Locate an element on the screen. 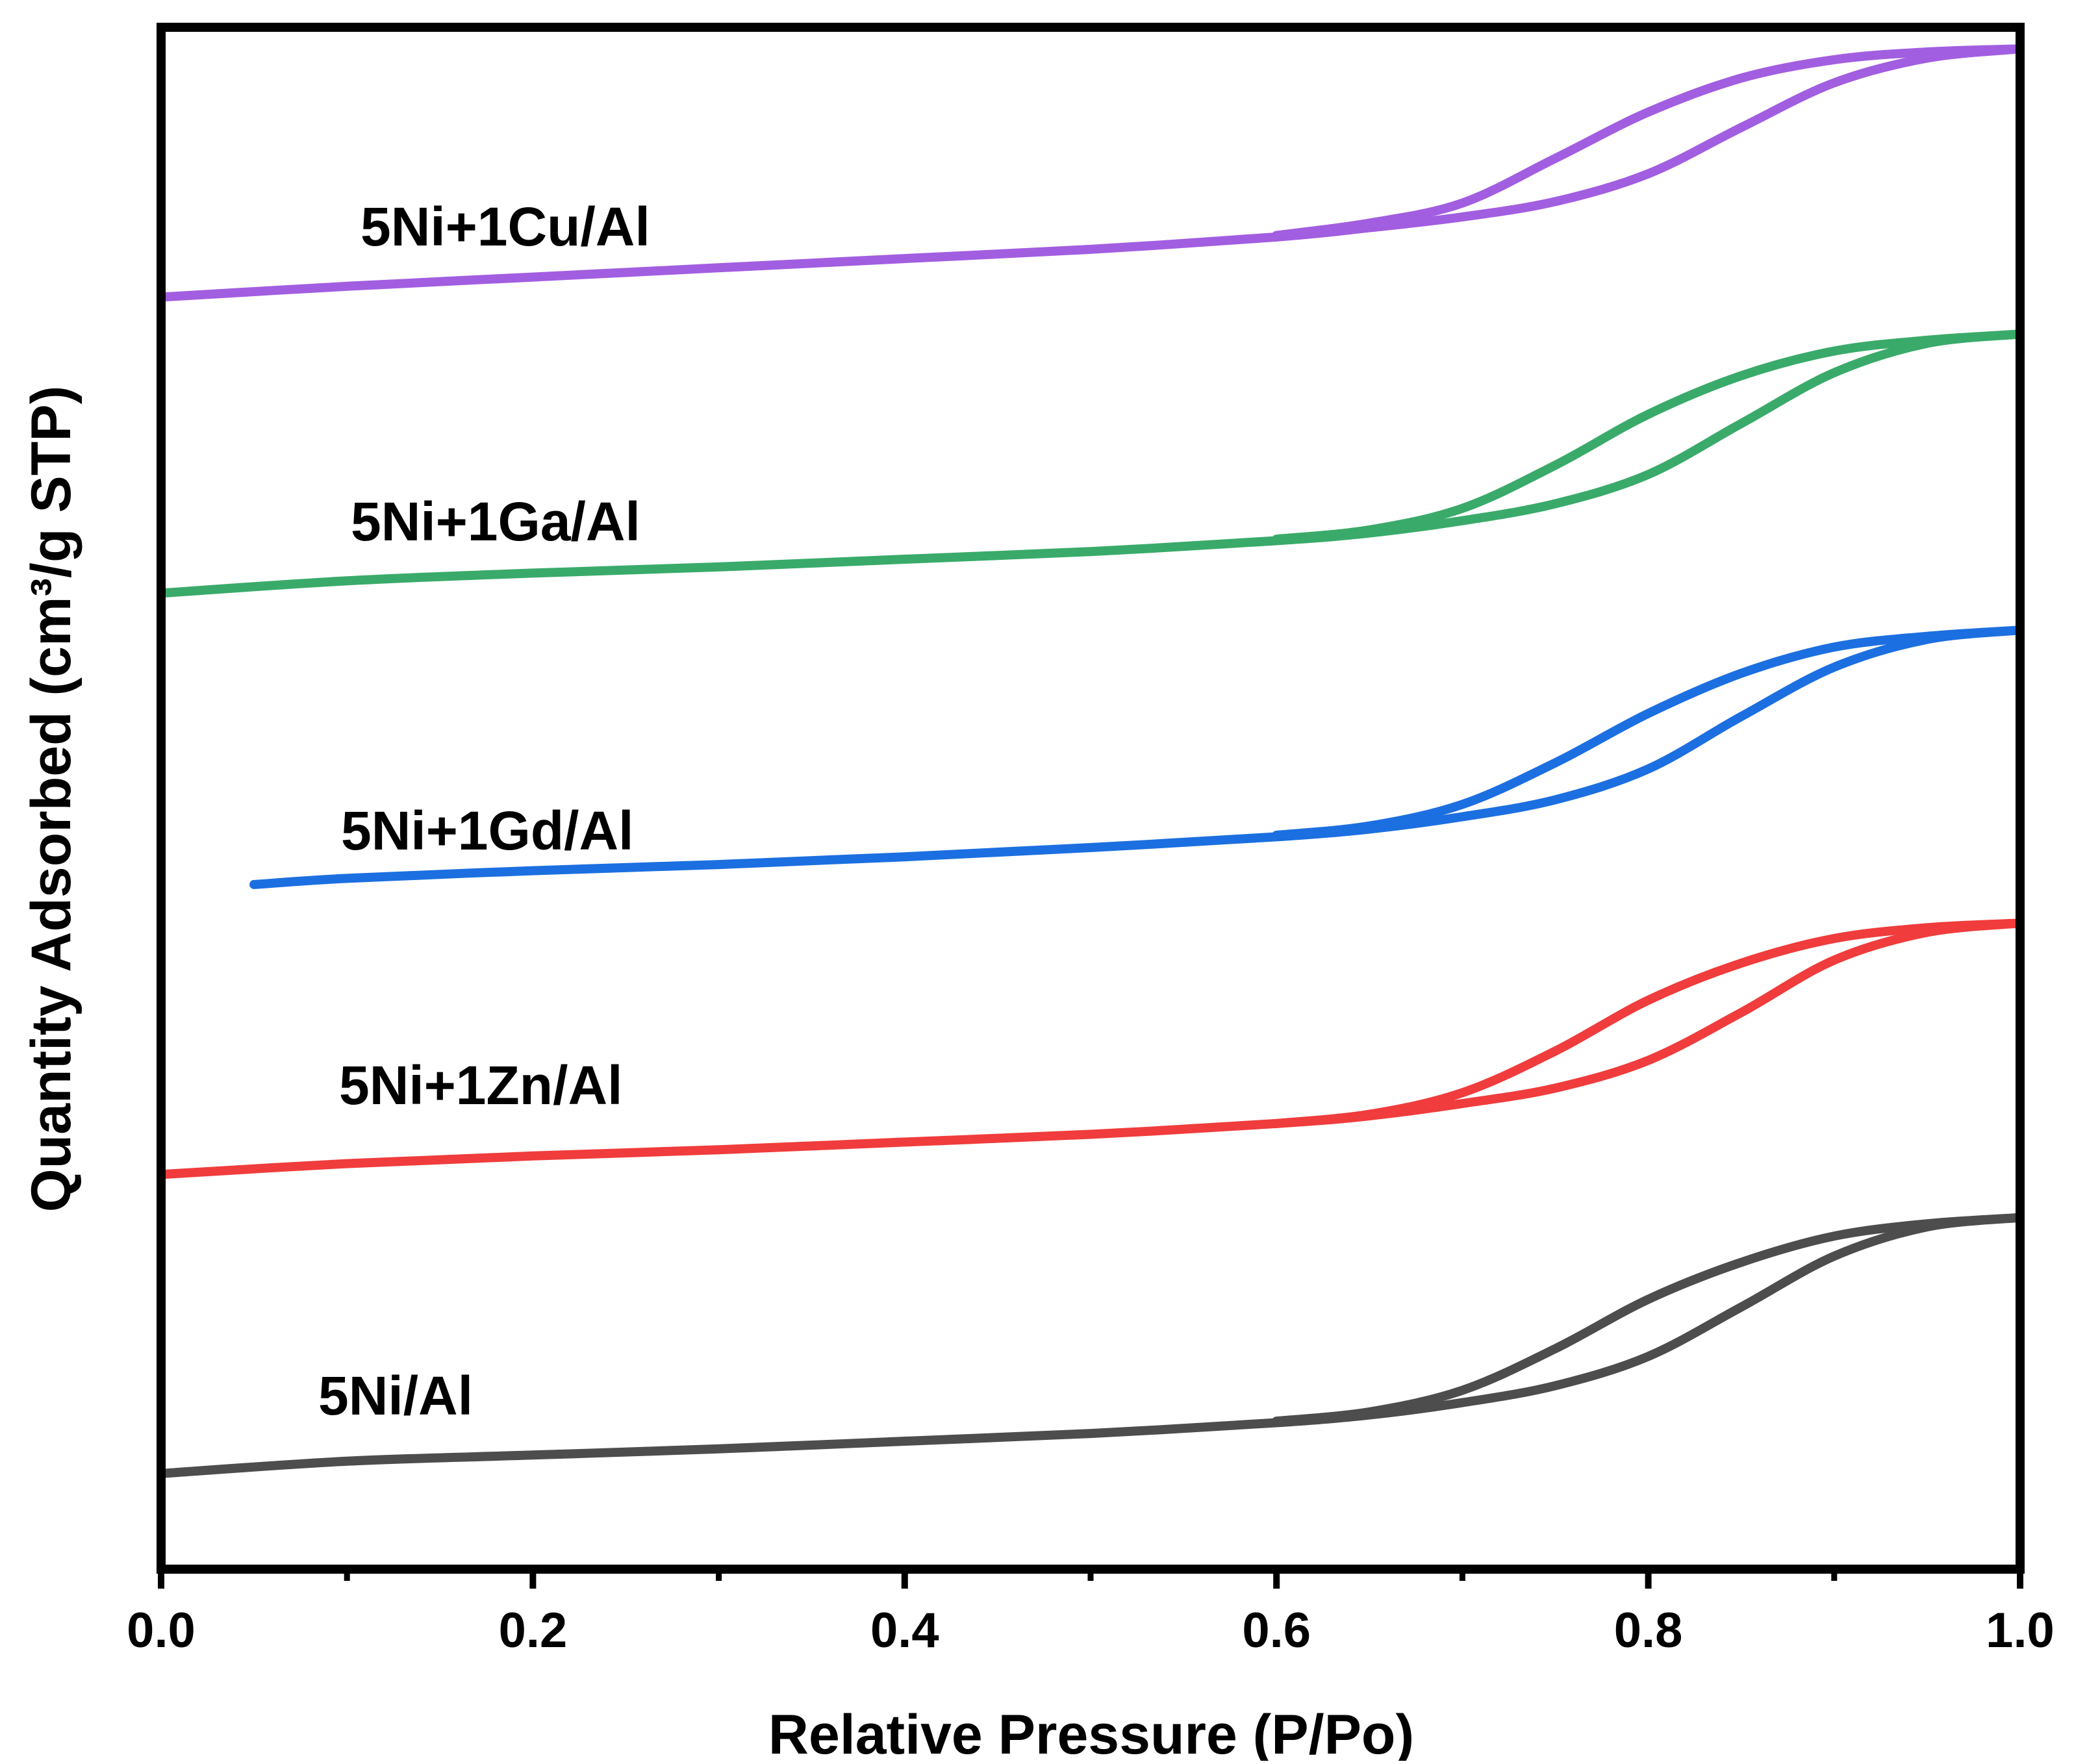  series-label-5ni-1ga-al: 5Ni+1Ga/Al is located at coordinates (496, 521).